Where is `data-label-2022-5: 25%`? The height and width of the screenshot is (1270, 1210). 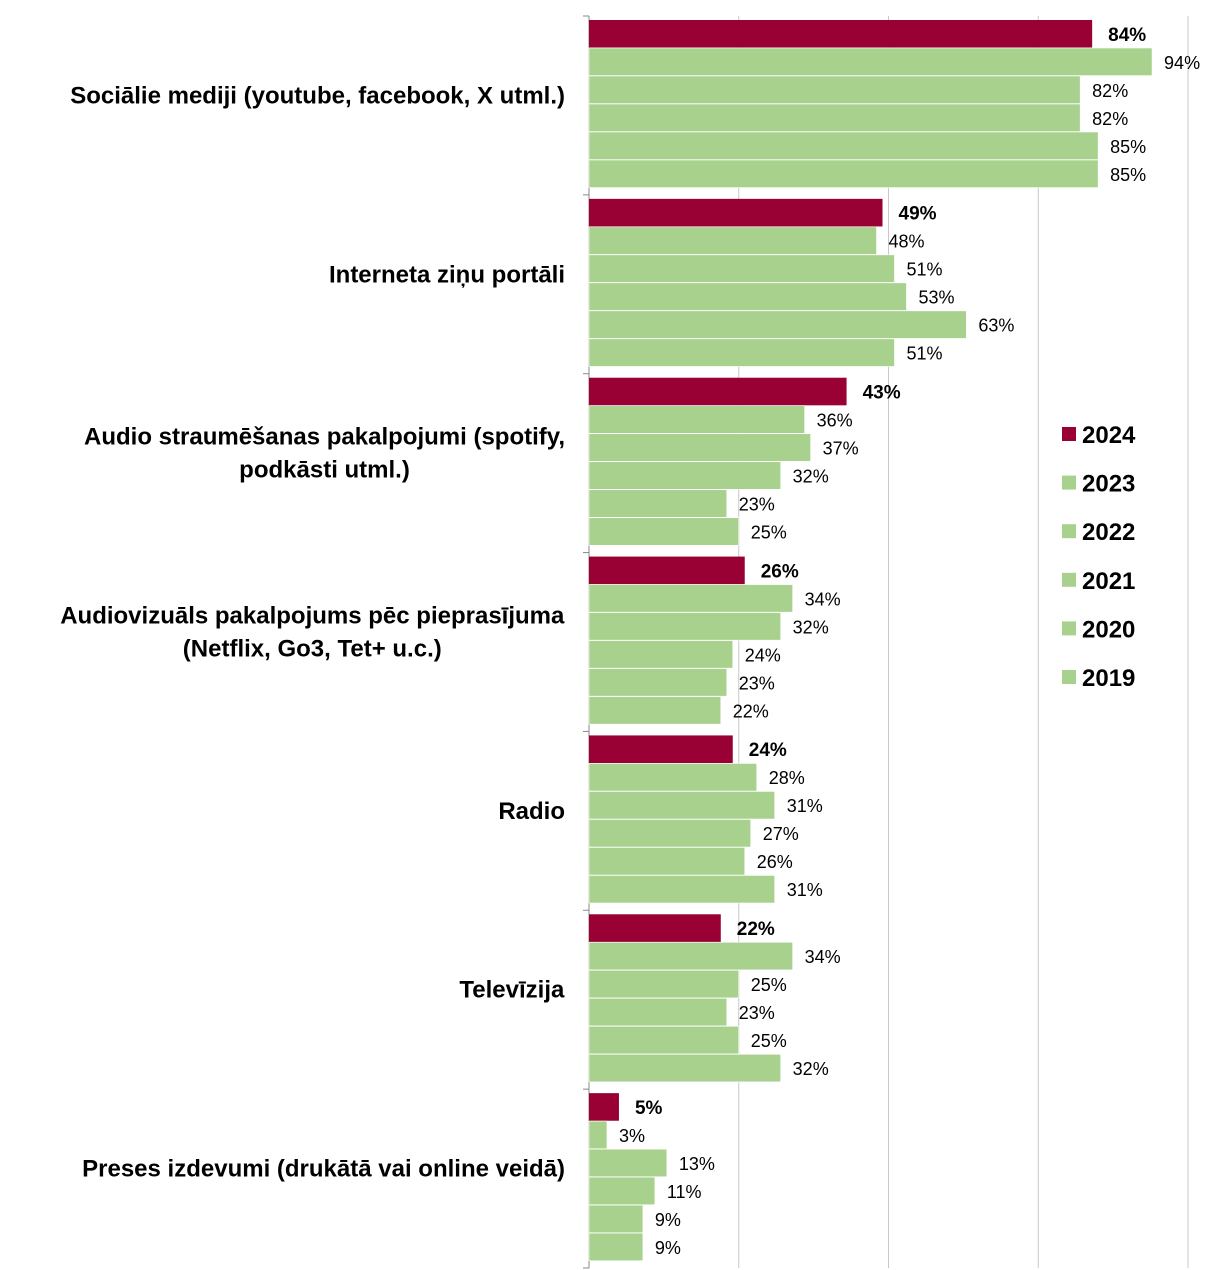
data-label-2022-5: 25% is located at coordinates (769, 985).